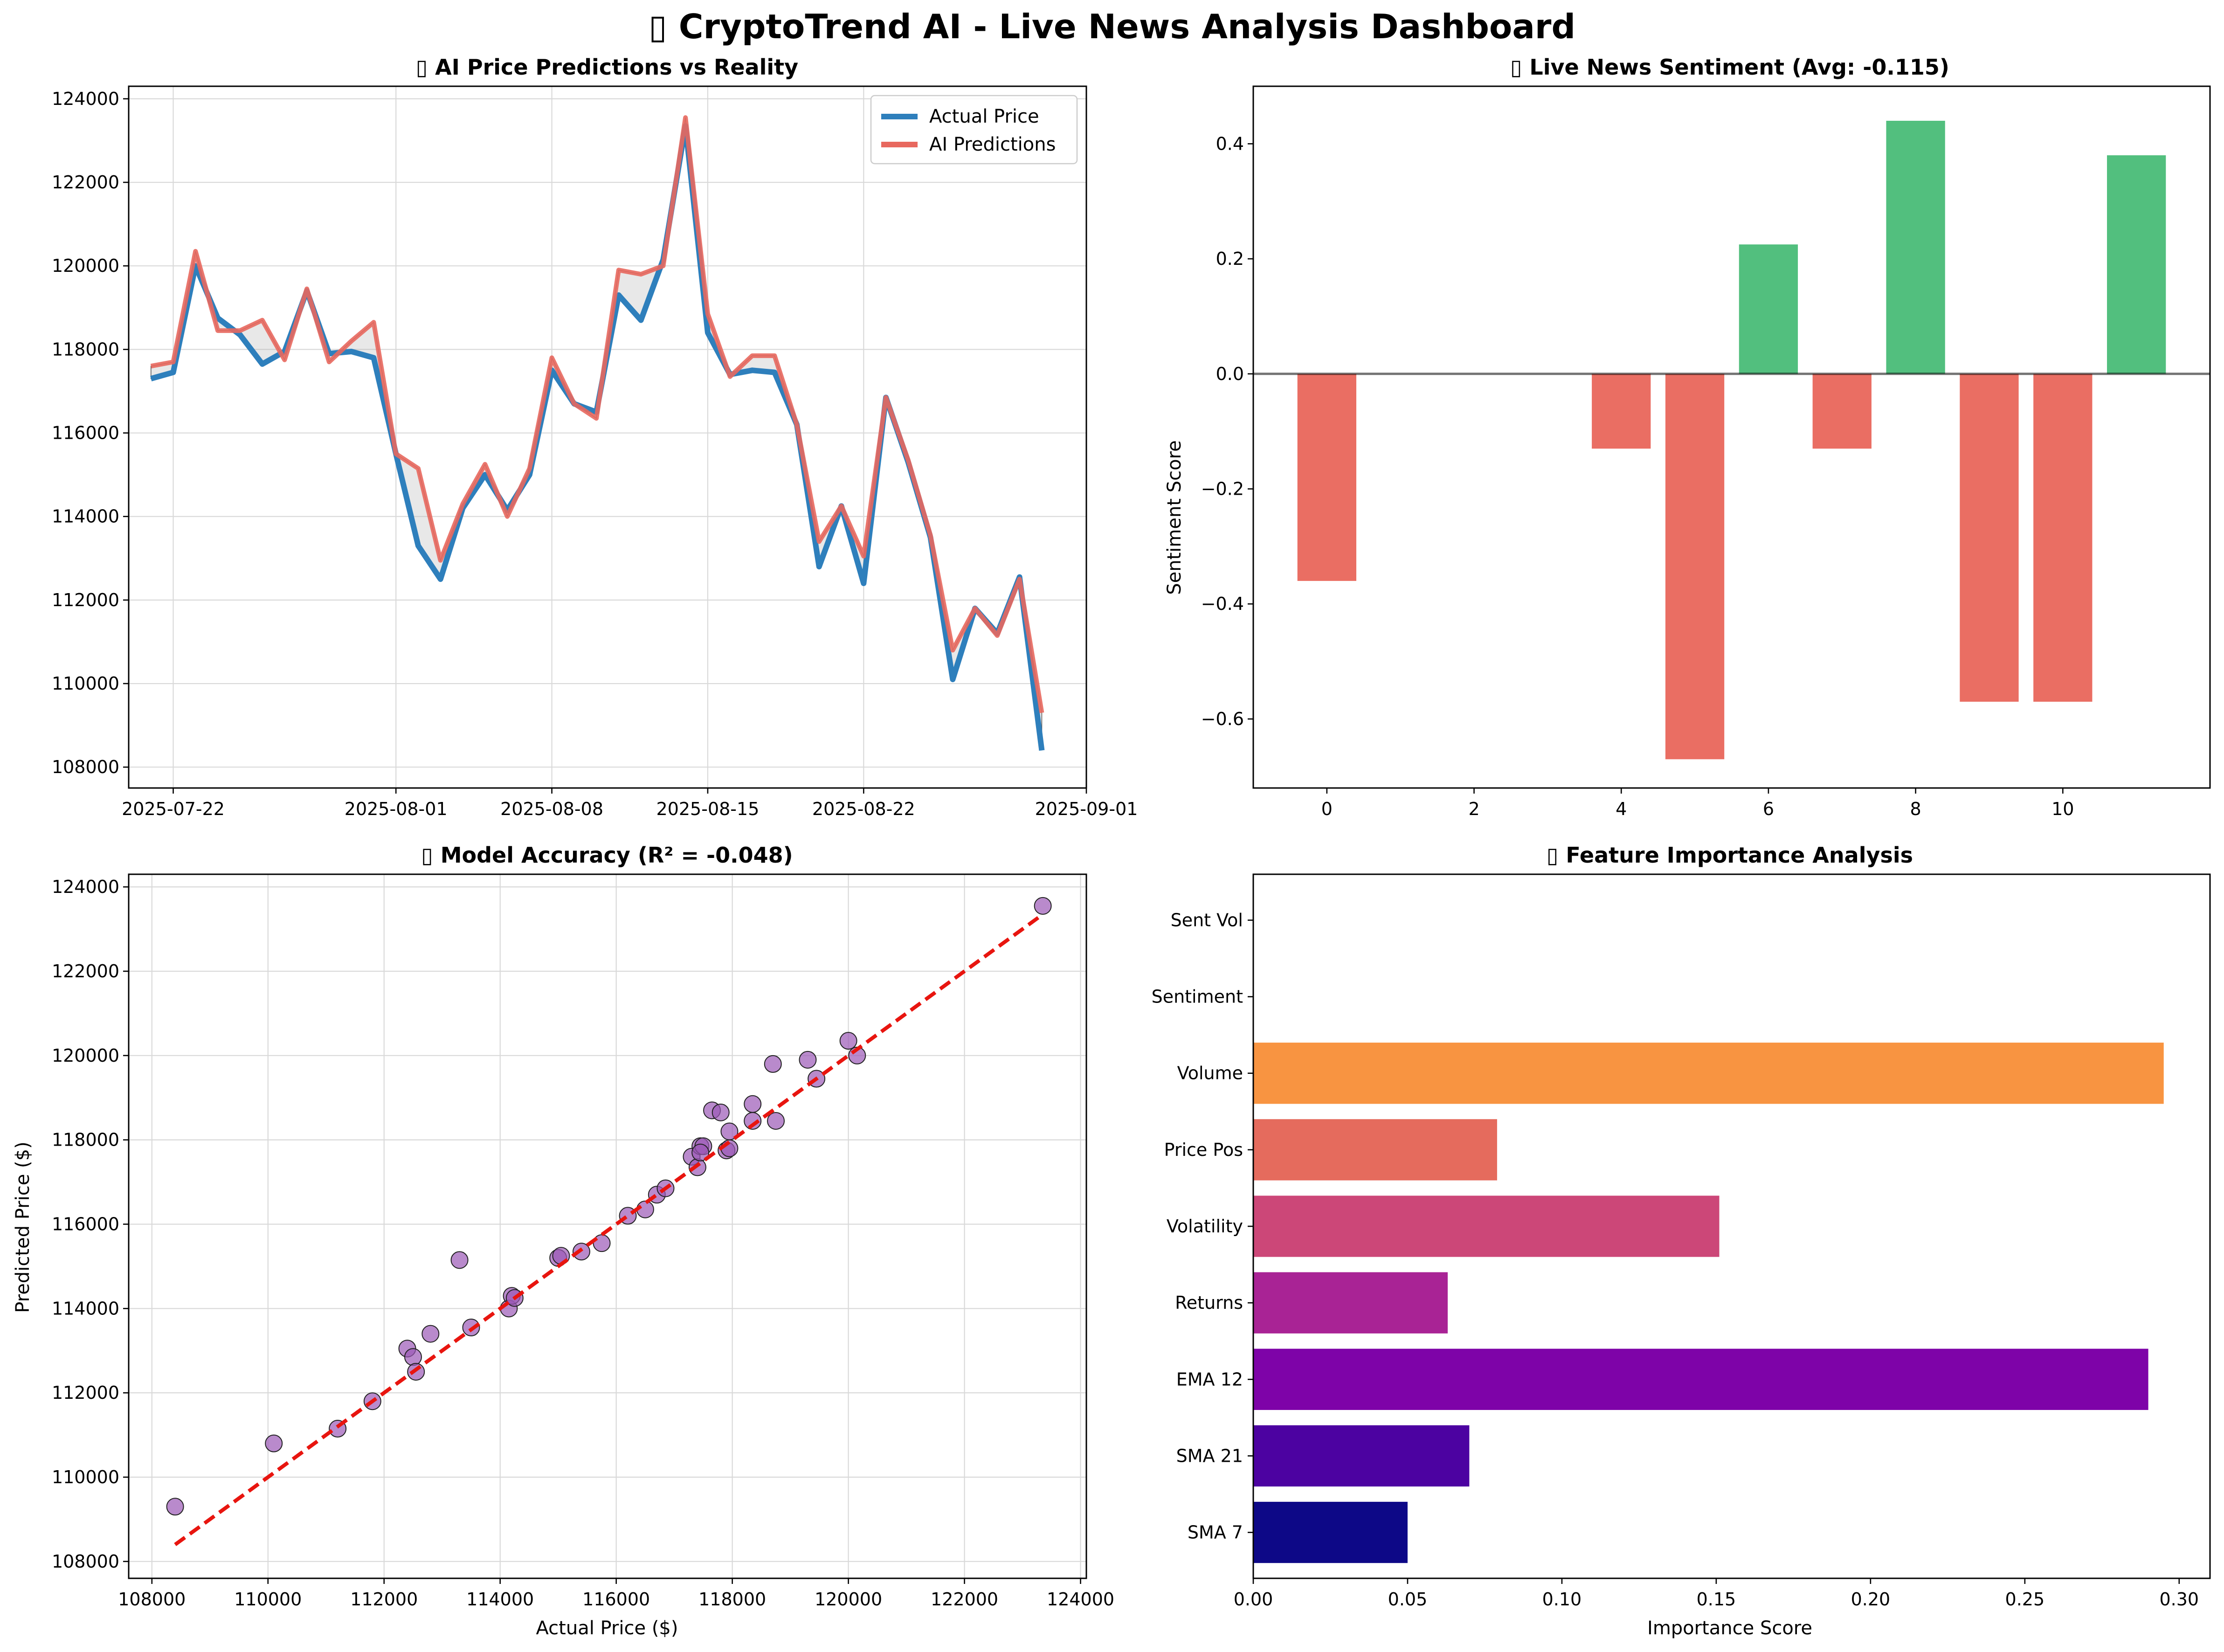 Image resolution: width=2224 pixels, height=1652 pixels. Describe the element at coordinates (1209, 1303) in the screenshot. I see `feature-category-label: Returns` at that location.